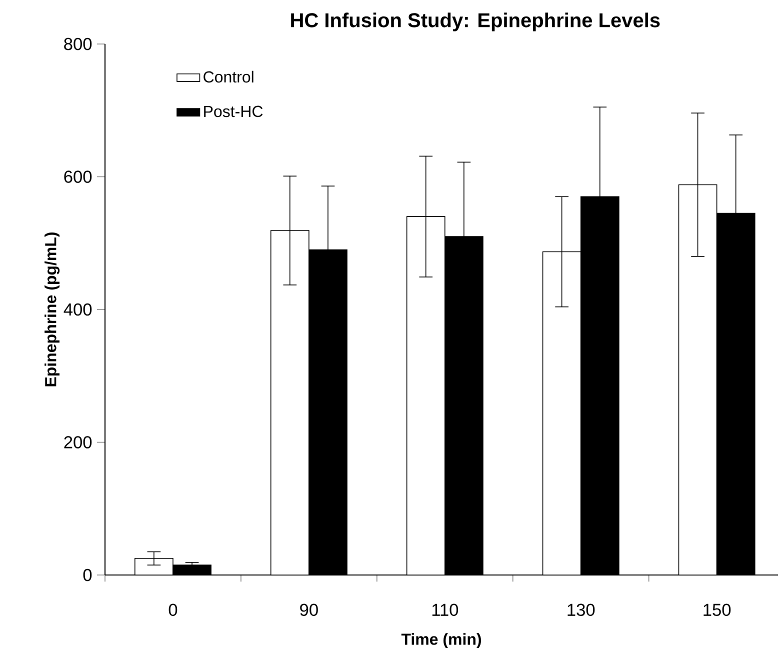 Image resolution: width=779 pixels, height=665 pixels. Describe the element at coordinates (581, 610) in the screenshot. I see `x-tick-label: 130` at that location.